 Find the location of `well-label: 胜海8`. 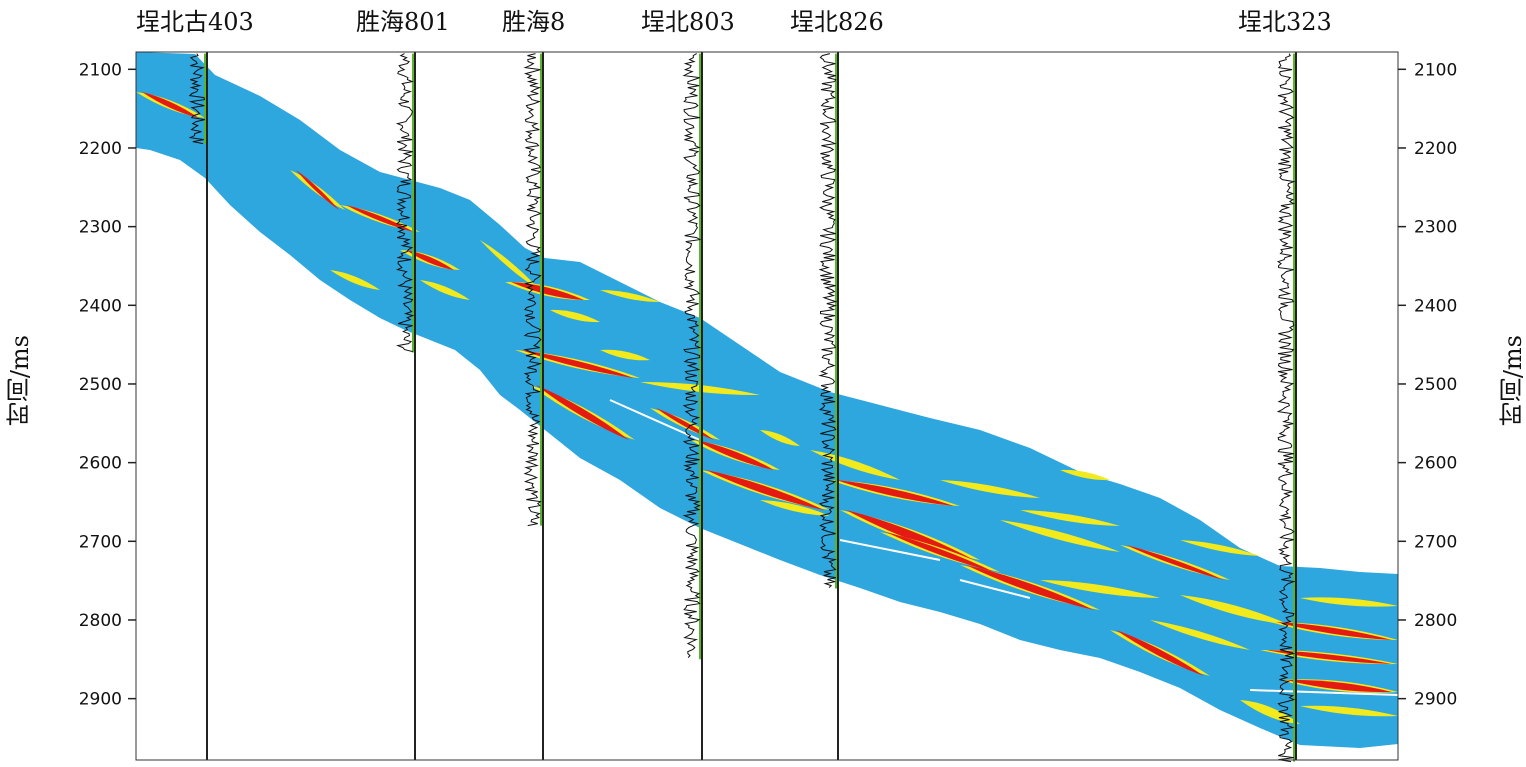

well-label: 胜海8 is located at coordinates (534, 22).